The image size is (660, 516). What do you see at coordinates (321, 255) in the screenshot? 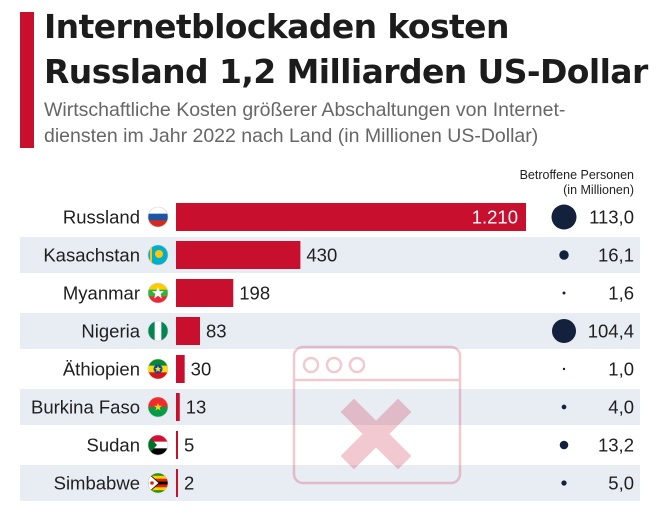
I see `bar-value-label: 430` at bounding box center [321, 255].